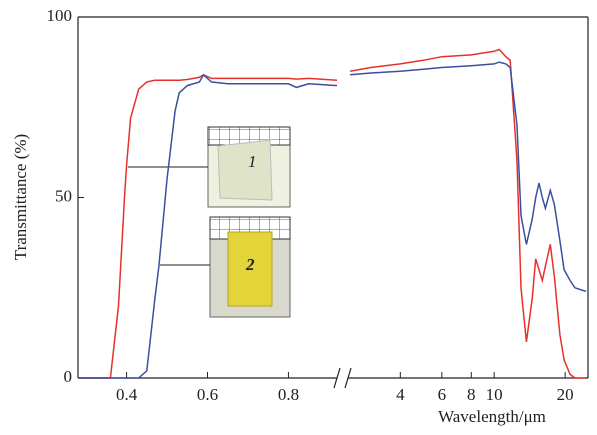  Describe the element at coordinates (250, 264) in the screenshot. I see `inset-label: 2` at that location.